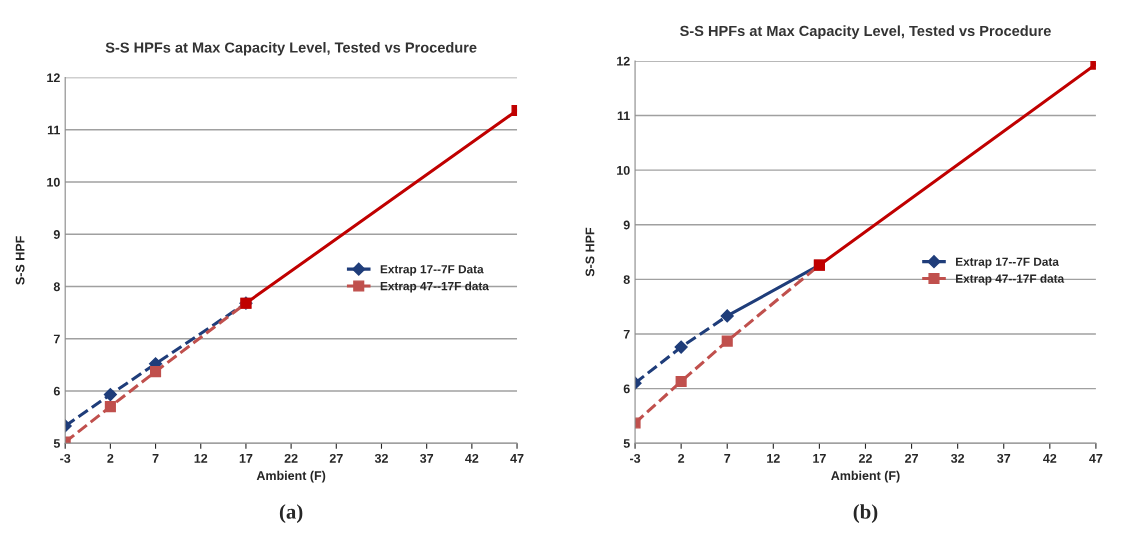 This screenshot has width=1124, height=554. I want to click on text: (b), so click(865, 514).